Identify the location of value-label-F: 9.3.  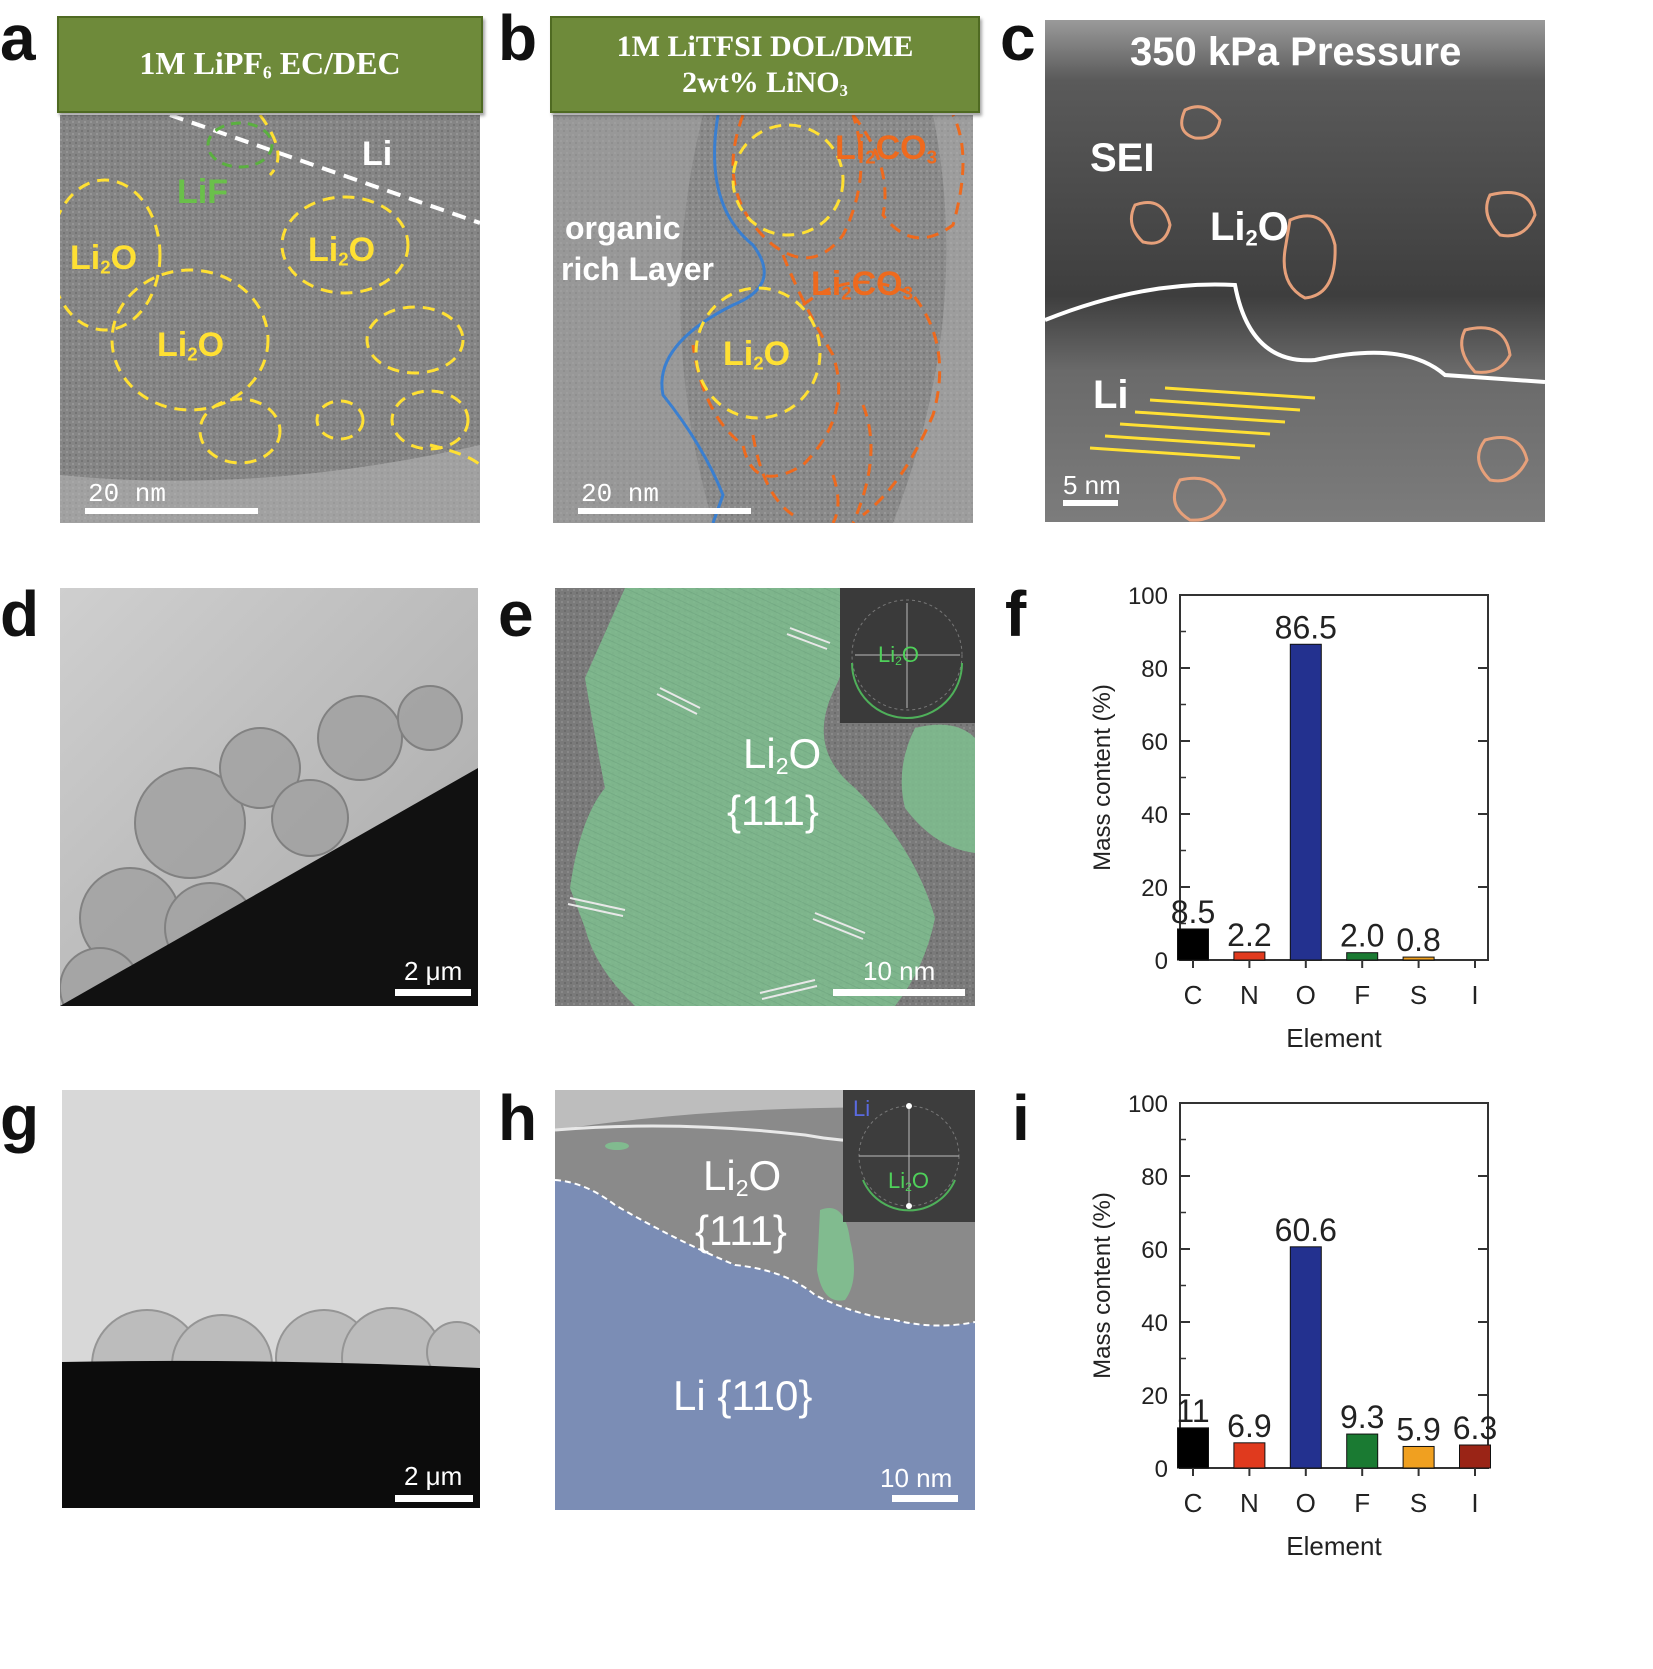
(1362, 1417).